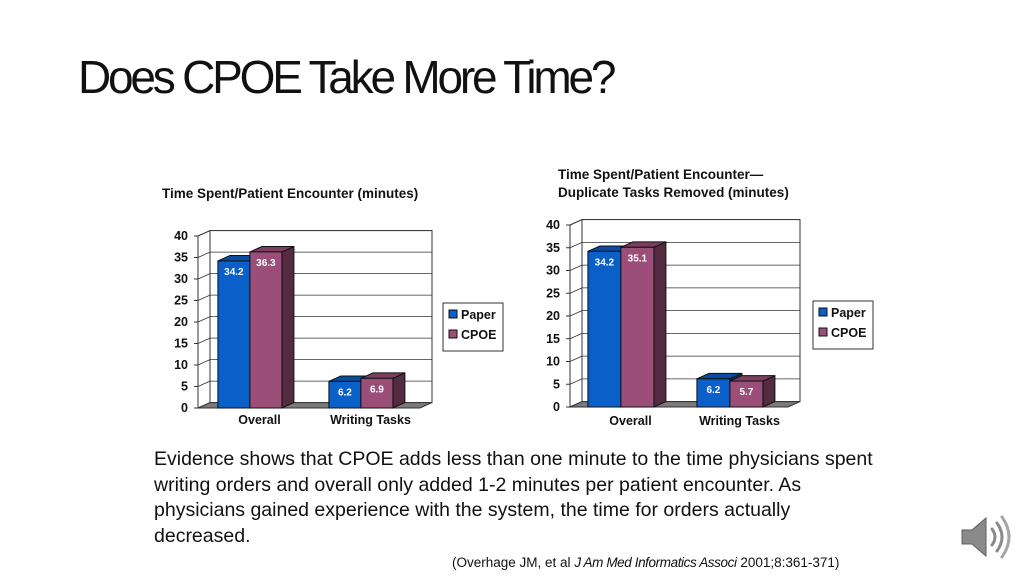 This screenshot has height=577, width=1024. What do you see at coordinates (259, 420) in the screenshot?
I see `chart1-category-label: Overall` at bounding box center [259, 420].